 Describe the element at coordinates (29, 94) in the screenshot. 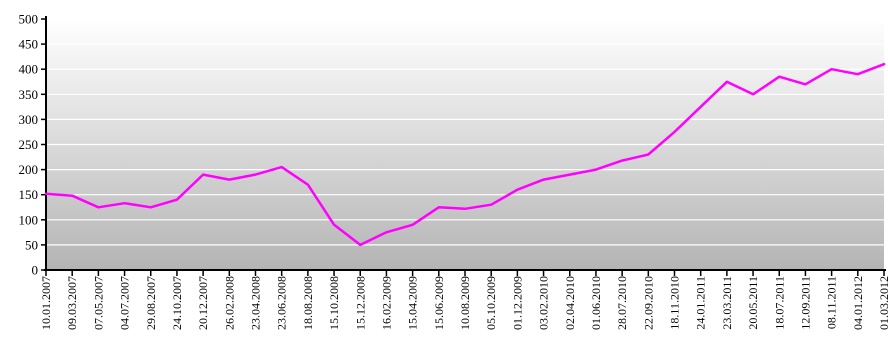

I see `y-tick-label: 350` at that location.